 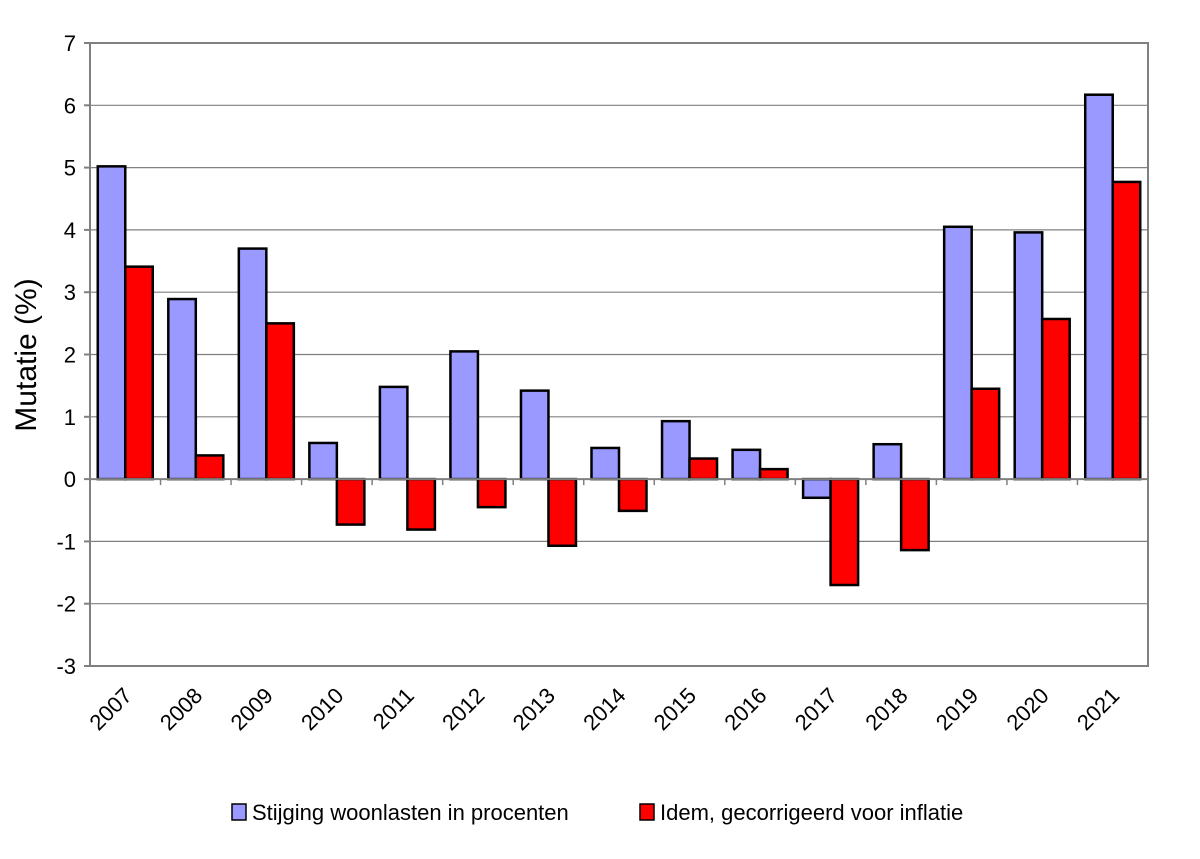 What do you see at coordinates (1027, 709) in the screenshot?
I see `x-tick-label: 2020` at bounding box center [1027, 709].